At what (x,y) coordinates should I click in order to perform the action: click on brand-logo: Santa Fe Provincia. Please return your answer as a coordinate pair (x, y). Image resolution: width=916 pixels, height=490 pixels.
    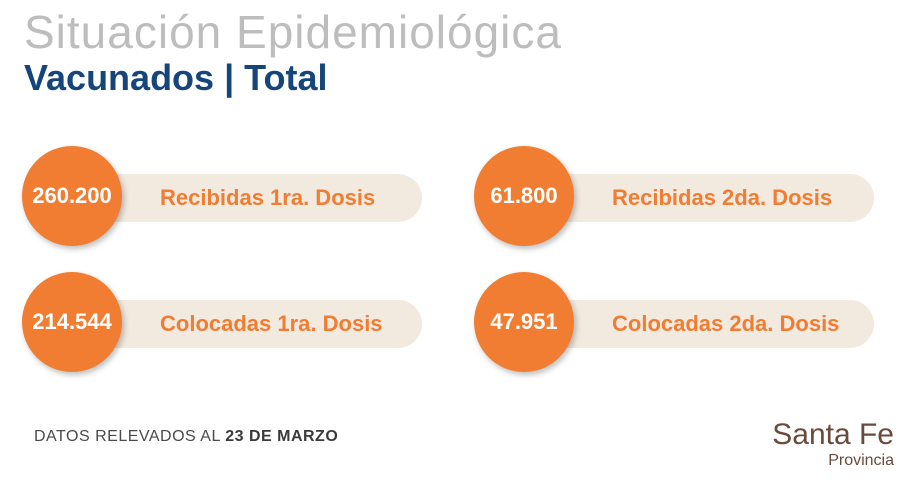
    Looking at the image, I should click on (833, 444).